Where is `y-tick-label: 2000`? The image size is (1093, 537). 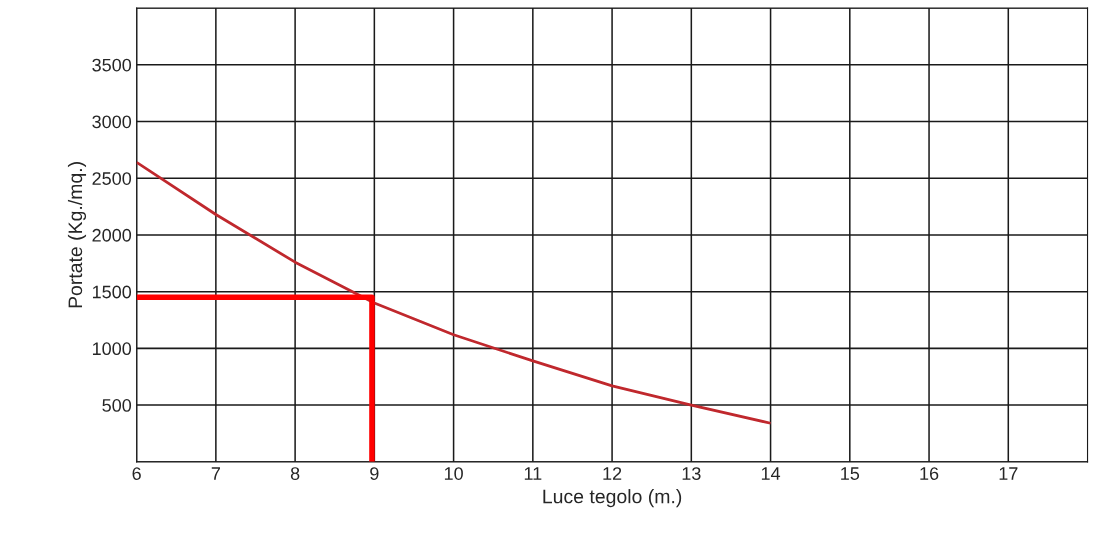
y-tick-label: 2000 is located at coordinates (112, 235).